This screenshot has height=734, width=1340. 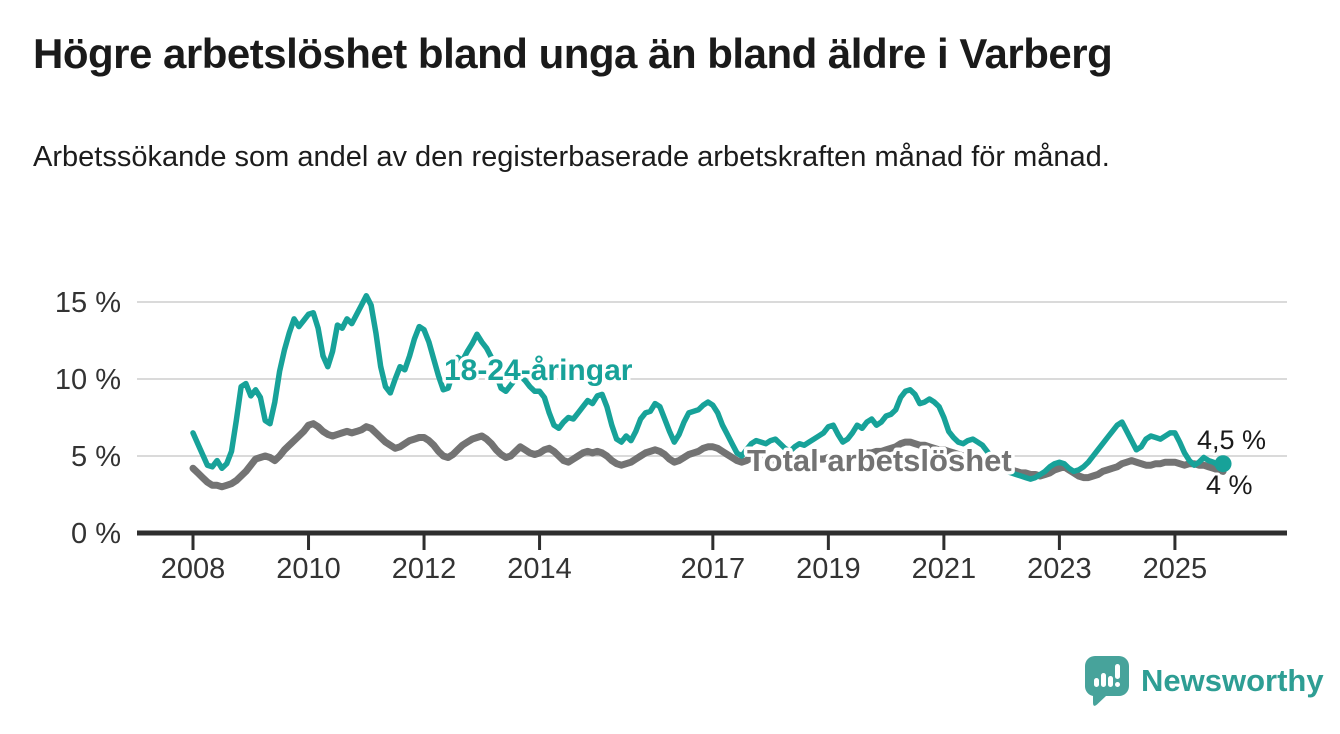 I want to click on logo-exclamation-bar, so click(x=1117, y=671).